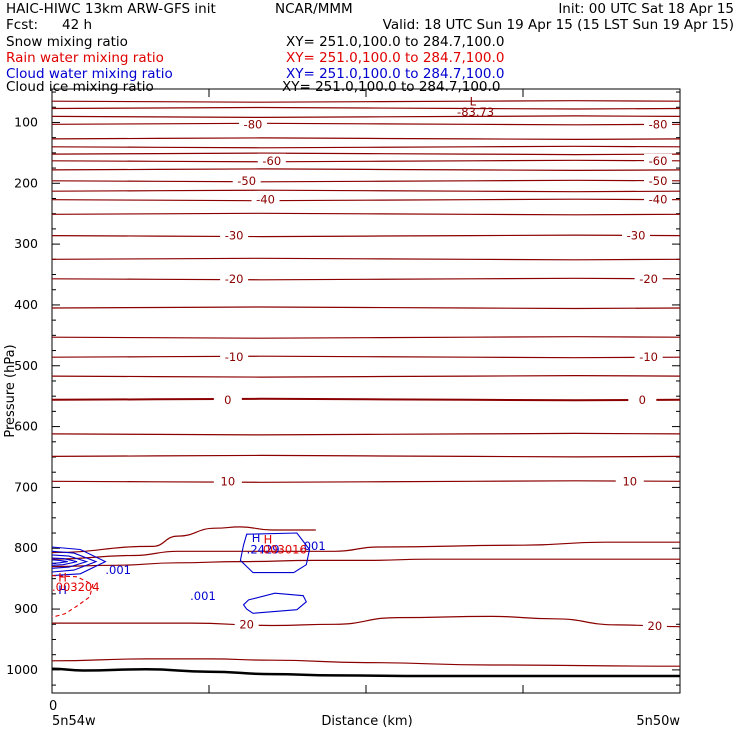 This screenshot has width=740, height=740. Describe the element at coordinates (636, 236) in the screenshot. I see `isotherm-label: -30` at that location.